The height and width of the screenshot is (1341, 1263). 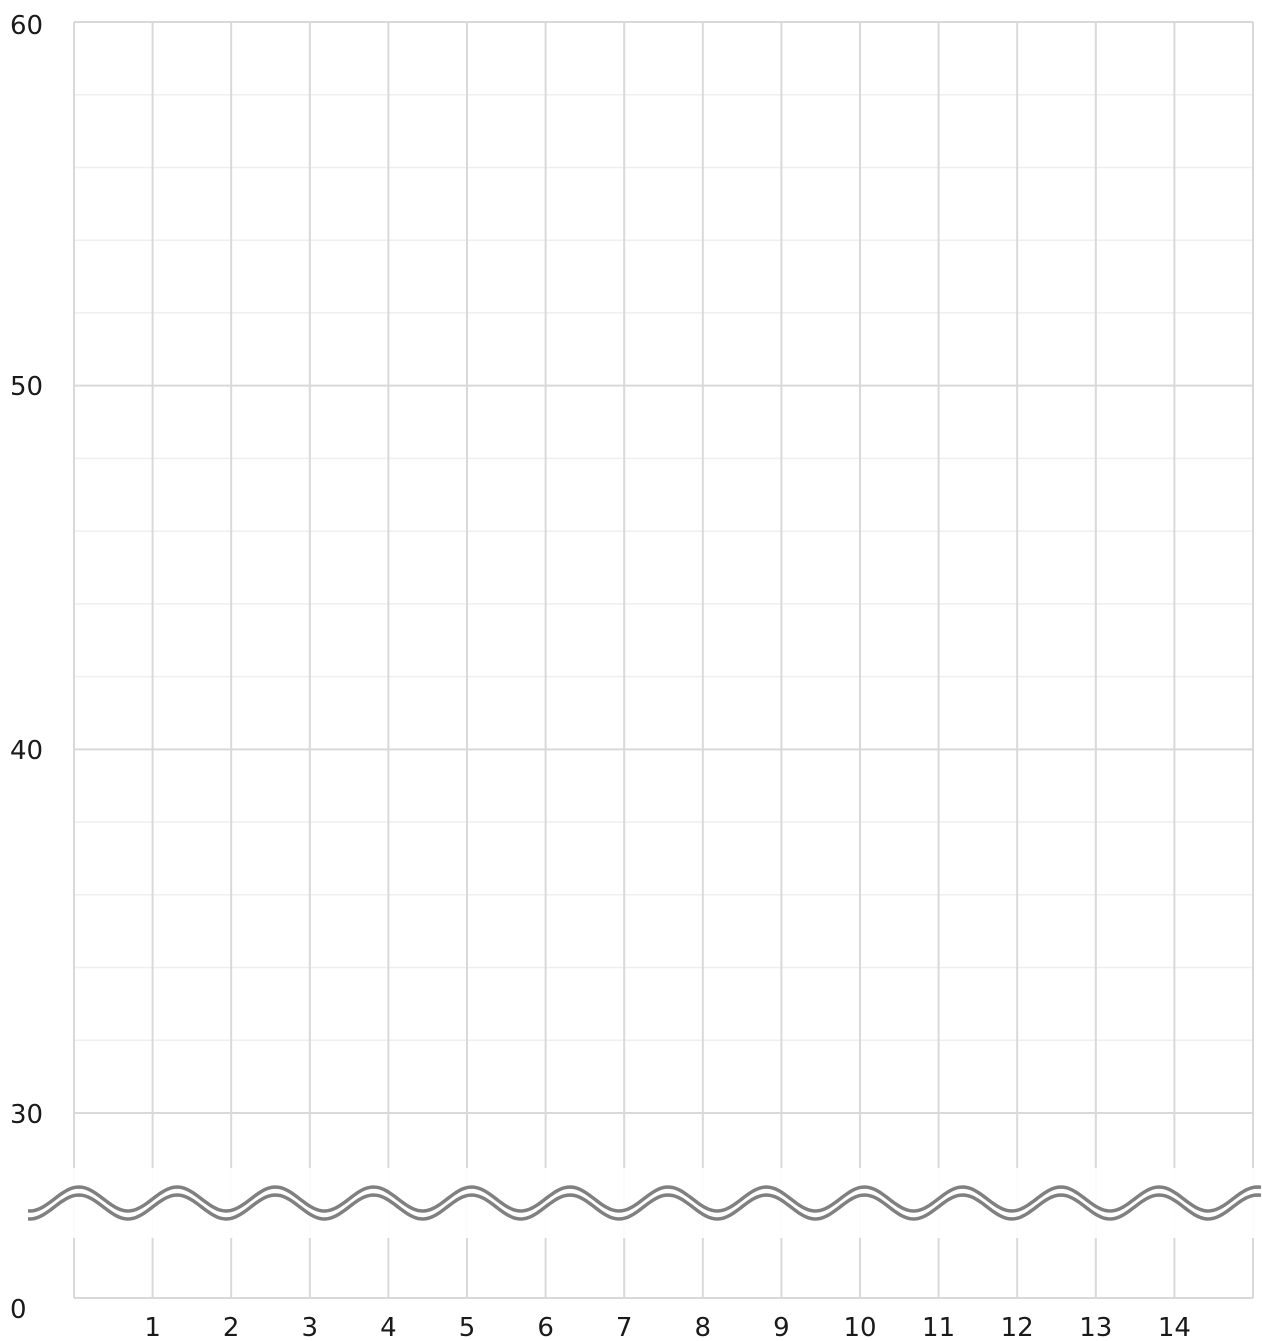 I want to click on axis-break, so click(x=631, y=1203).